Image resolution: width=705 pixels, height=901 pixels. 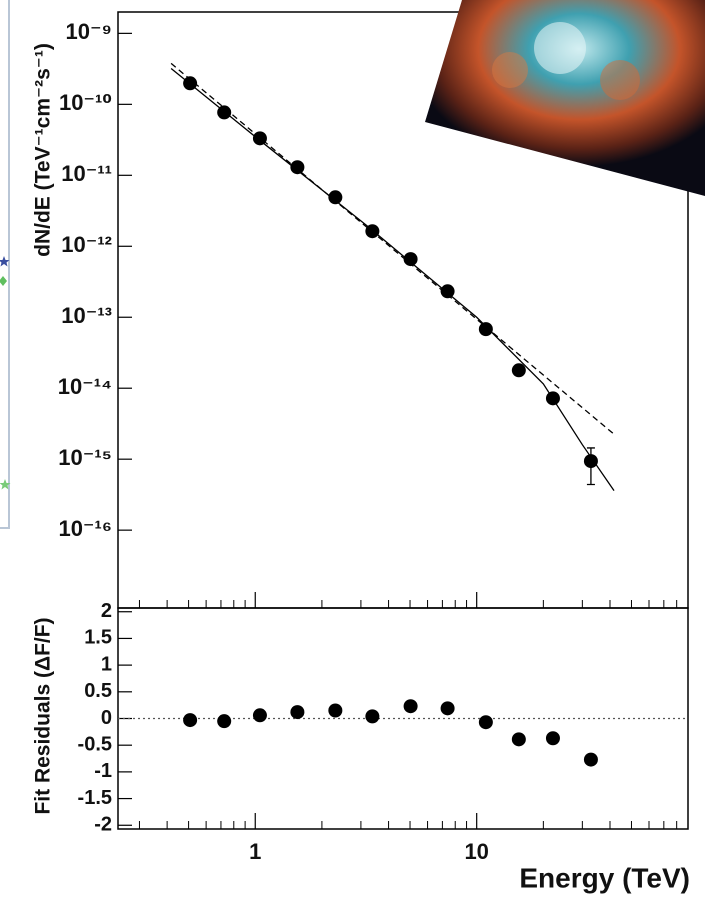 I want to click on y-tick-label: 1.5, so click(x=98, y=638).